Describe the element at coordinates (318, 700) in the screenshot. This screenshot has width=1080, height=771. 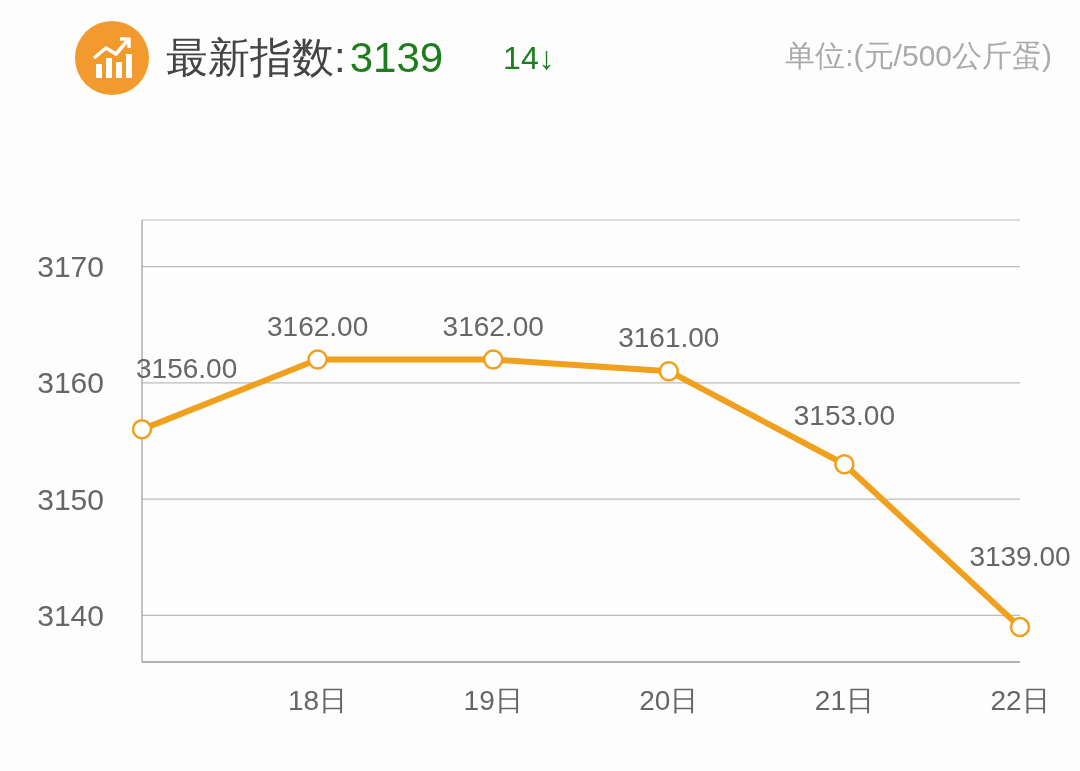
I see `x-tick-label: 18日` at that location.